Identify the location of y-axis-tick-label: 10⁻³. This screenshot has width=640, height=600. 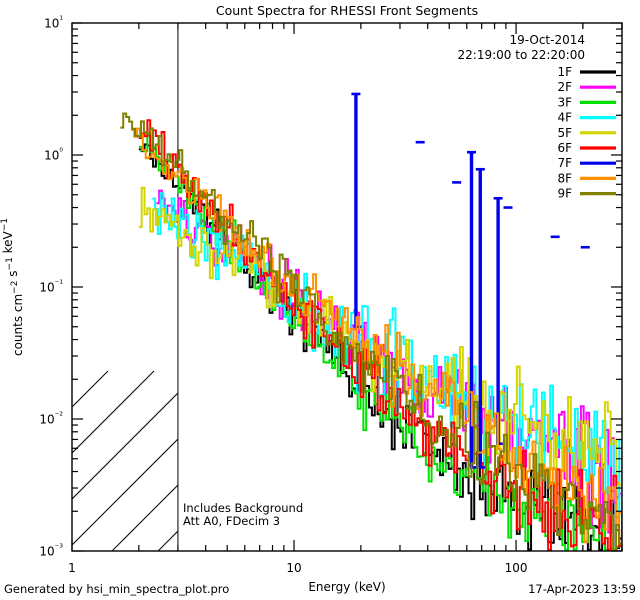
(51, 551).